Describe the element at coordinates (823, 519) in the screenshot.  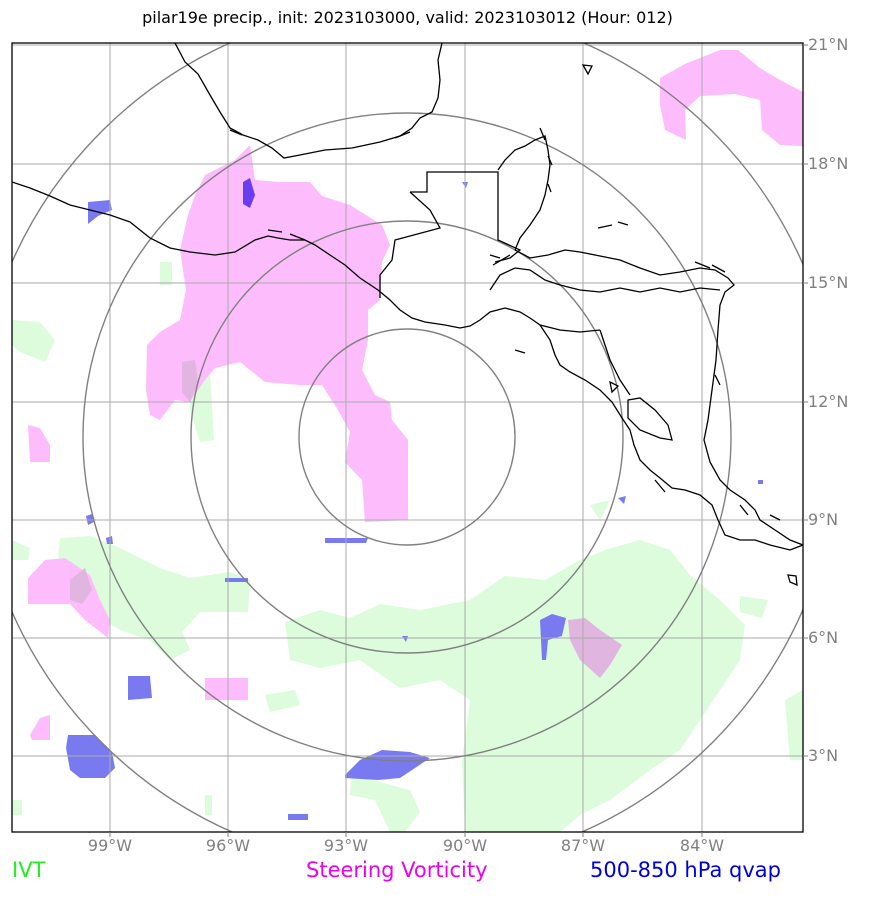
I see `lat-label: 9°N` at that location.